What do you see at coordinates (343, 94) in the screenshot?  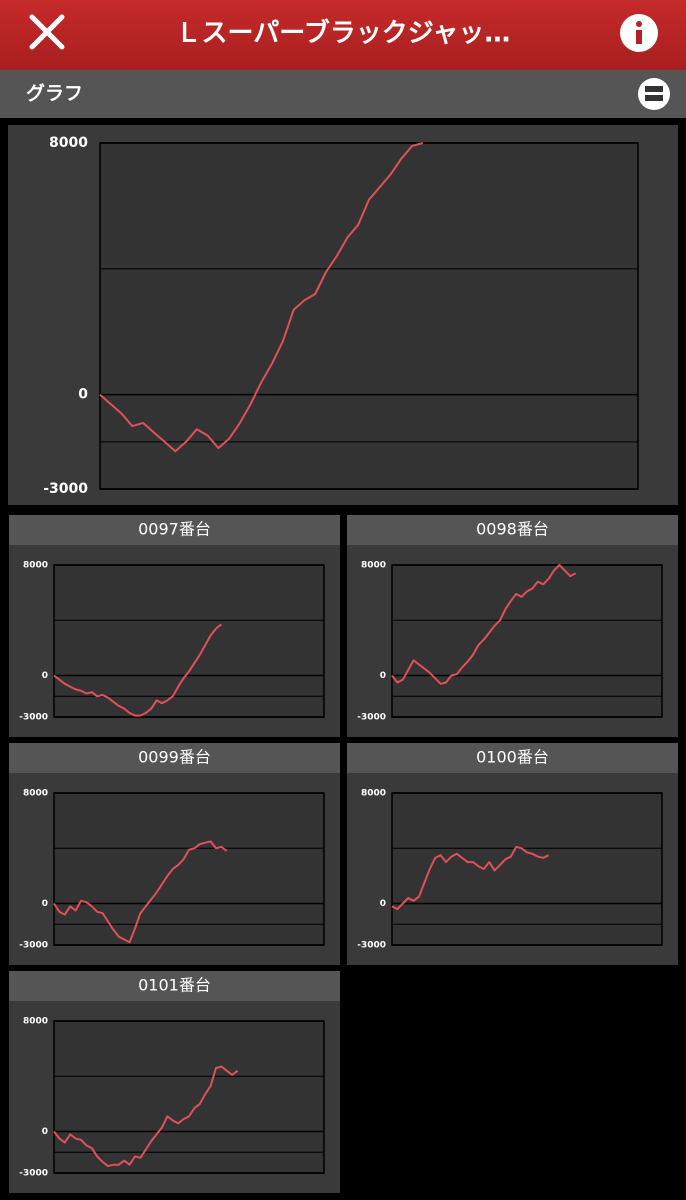 I see `section-bar` at bounding box center [343, 94].